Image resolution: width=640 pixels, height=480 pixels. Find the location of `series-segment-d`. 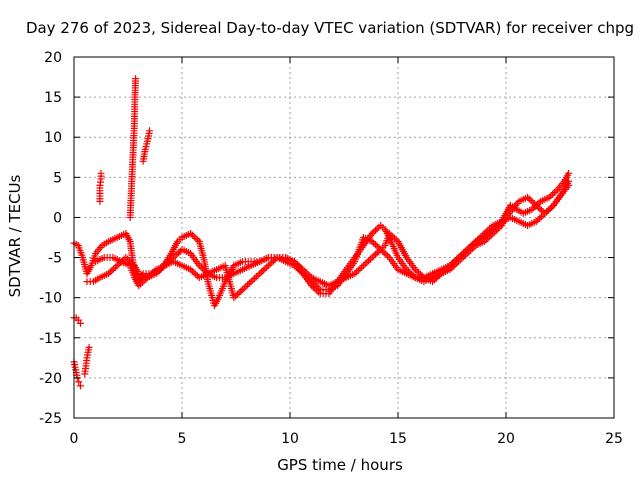

series-segment-d is located at coordinates (77, 320).